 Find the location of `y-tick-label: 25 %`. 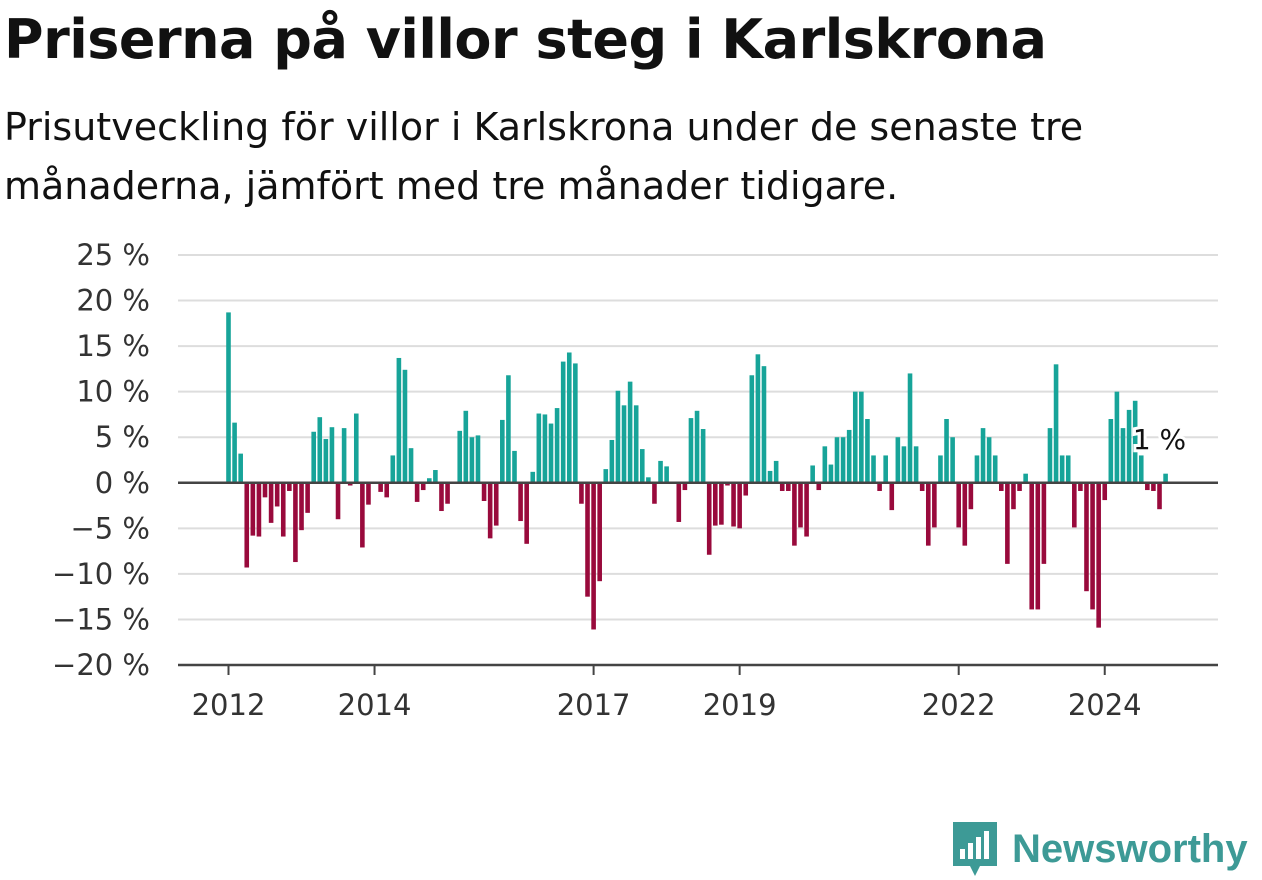

y-tick-label: 25 % is located at coordinates (113, 255).